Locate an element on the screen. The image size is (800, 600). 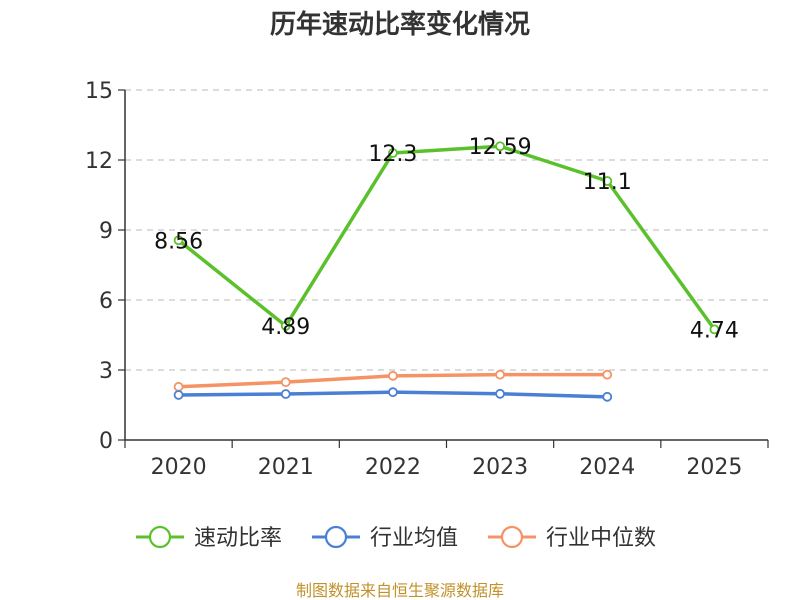
legend-label: 行业均值 is located at coordinates (414, 538).